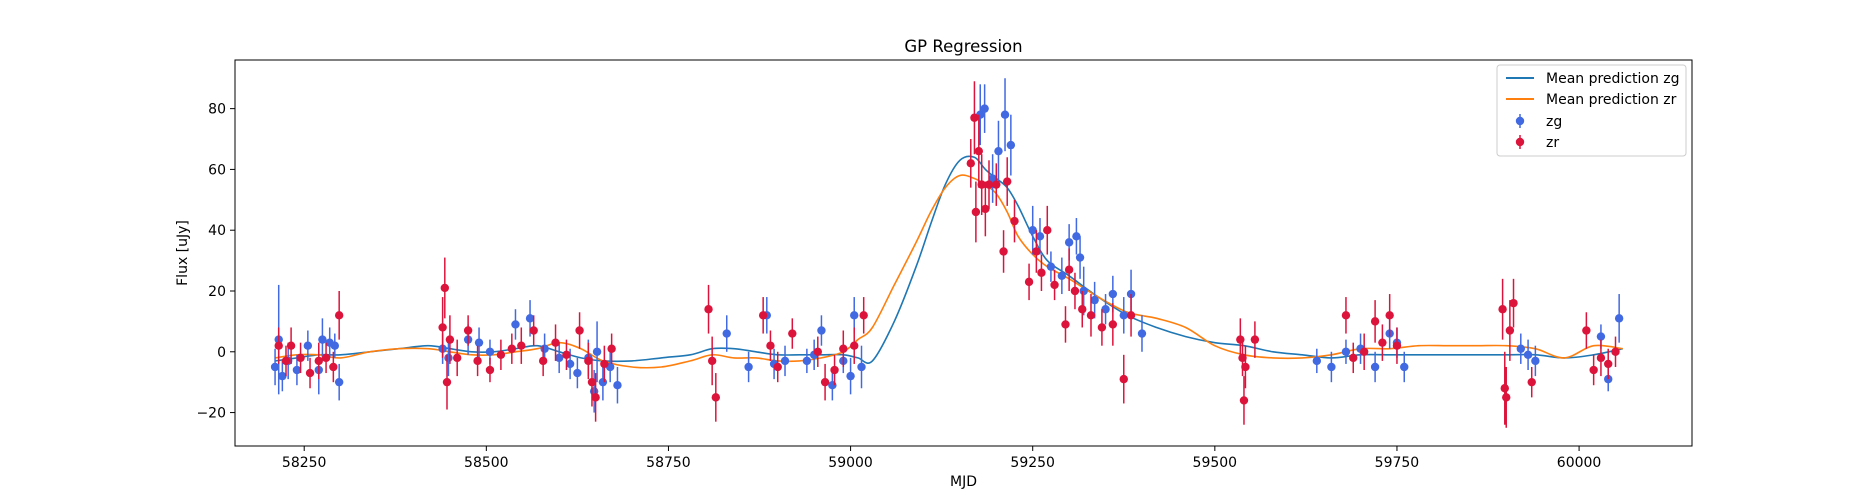 This screenshot has width=1875, height=500. I want to click on y-axis-ticks: −20 0 20 40 60 80, so click(215, 262).